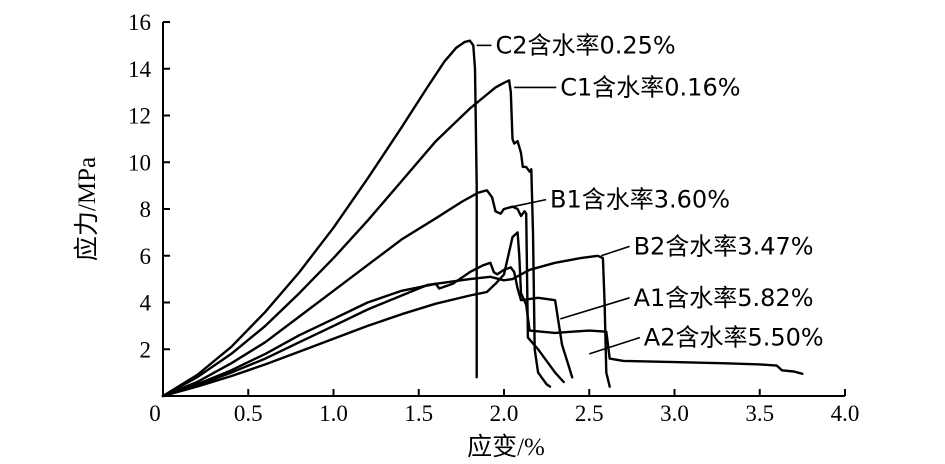  Describe the element at coordinates (845, 413) in the screenshot. I see `x-tick-label: 4.0` at that location.